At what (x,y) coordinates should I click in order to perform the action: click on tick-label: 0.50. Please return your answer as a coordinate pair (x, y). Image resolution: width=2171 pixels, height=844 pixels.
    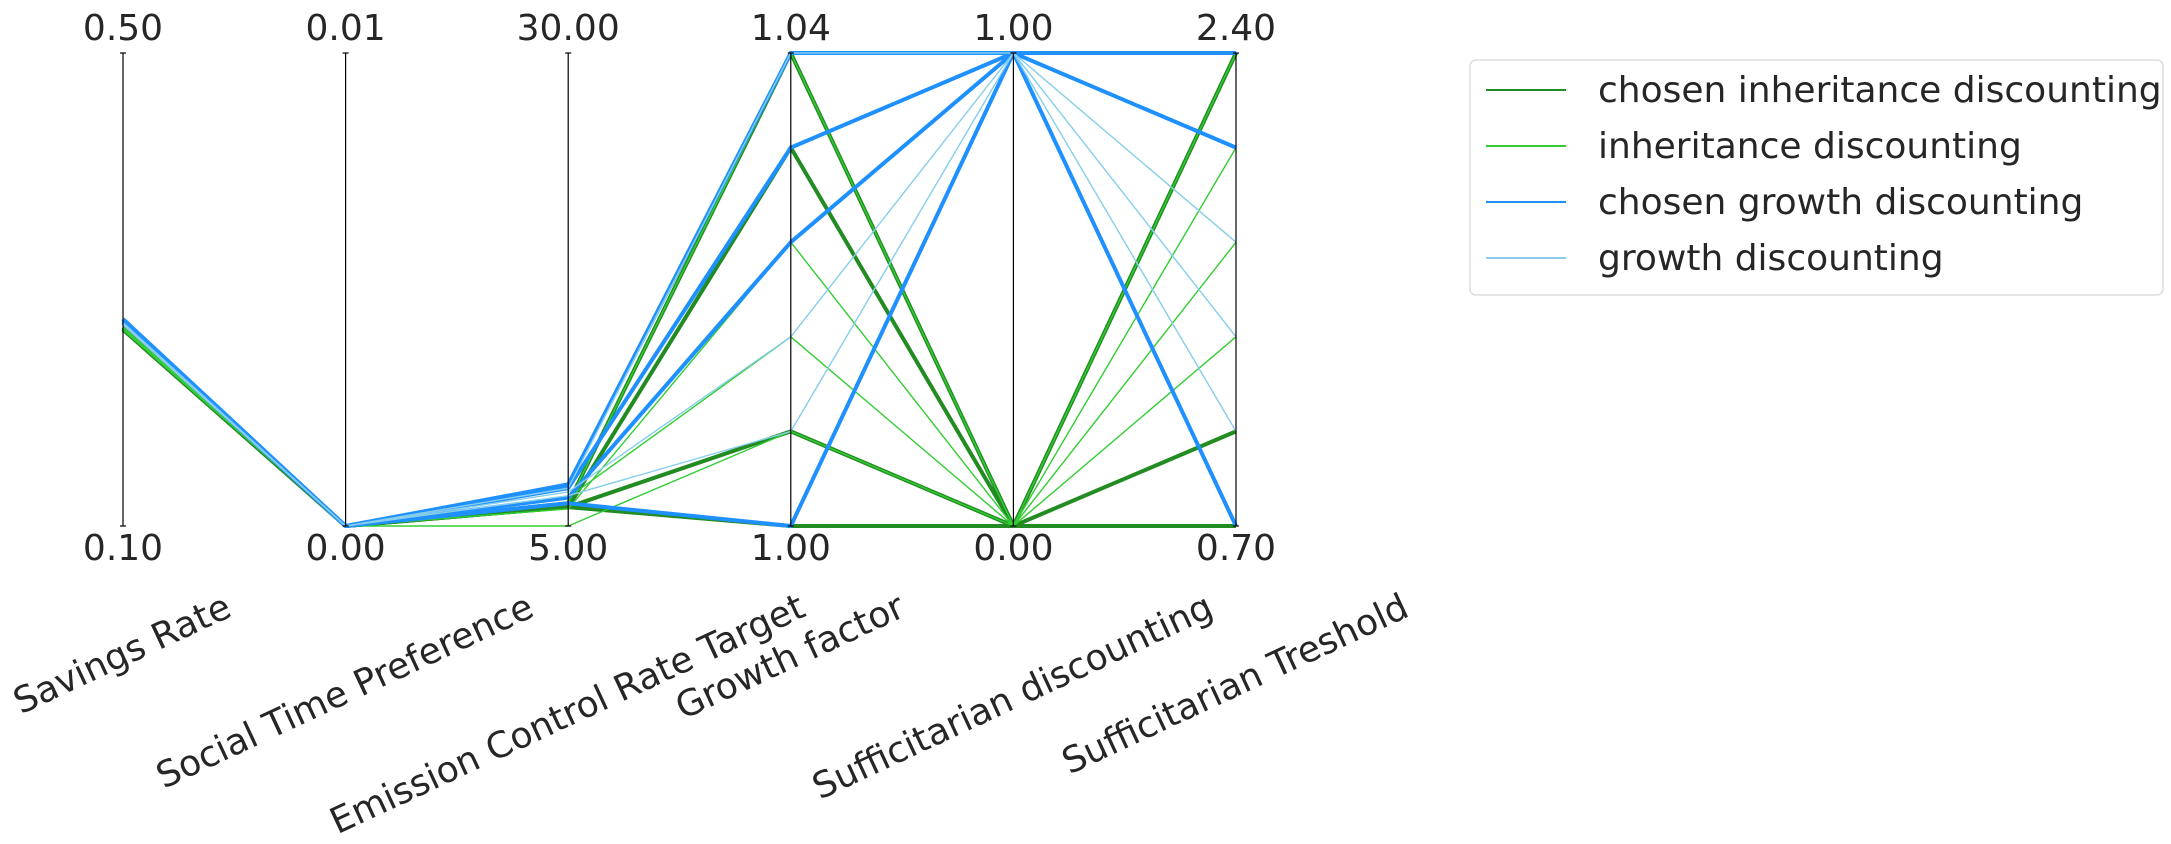
    Looking at the image, I should click on (123, 28).